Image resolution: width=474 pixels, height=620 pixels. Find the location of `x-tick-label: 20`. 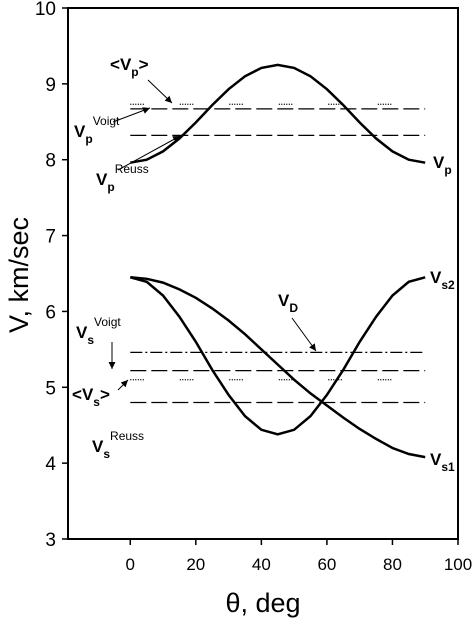

x-tick-label: 20 is located at coordinates (195, 564).